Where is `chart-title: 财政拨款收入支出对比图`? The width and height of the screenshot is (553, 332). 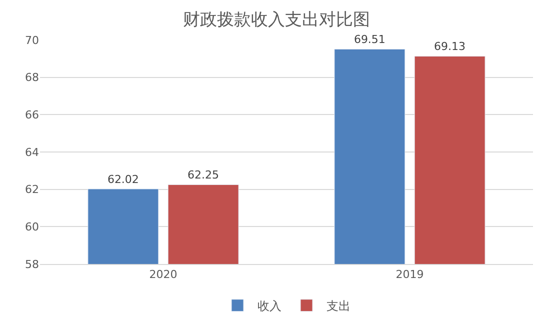
chart-title: 财政拨款收入支出对比图 is located at coordinates (276, 20).